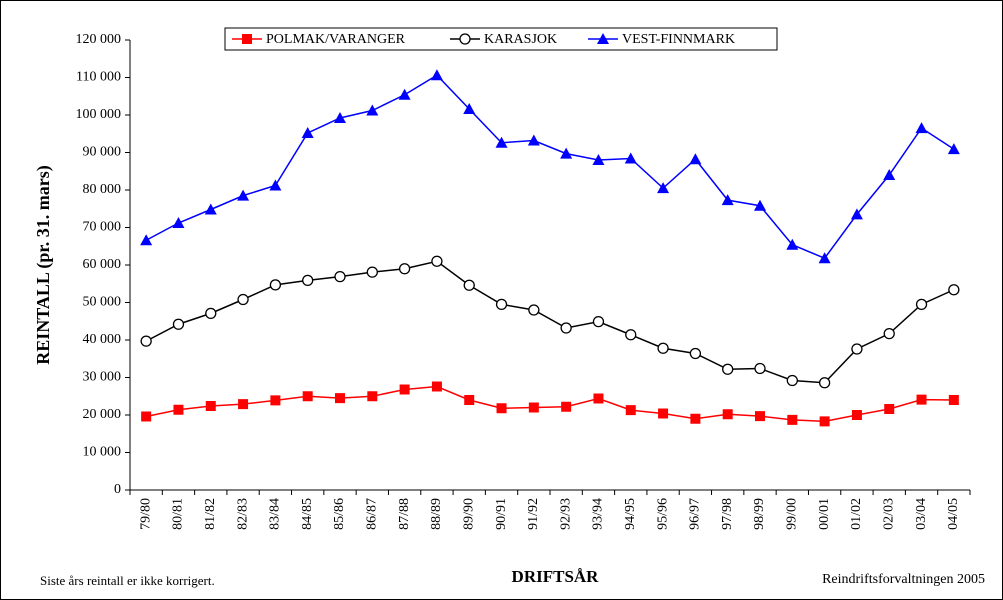  What do you see at coordinates (921, 514) in the screenshot?
I see `x-tick-label: 03/04` at bounding box center [921, 514].